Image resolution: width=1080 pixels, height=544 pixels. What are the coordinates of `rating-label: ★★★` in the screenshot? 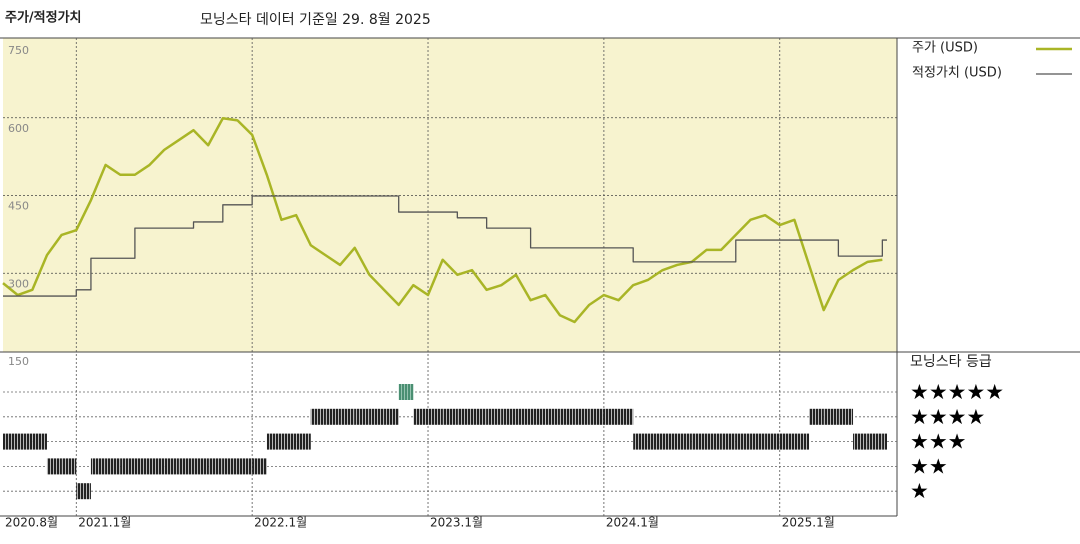 It's located at (938, 442).